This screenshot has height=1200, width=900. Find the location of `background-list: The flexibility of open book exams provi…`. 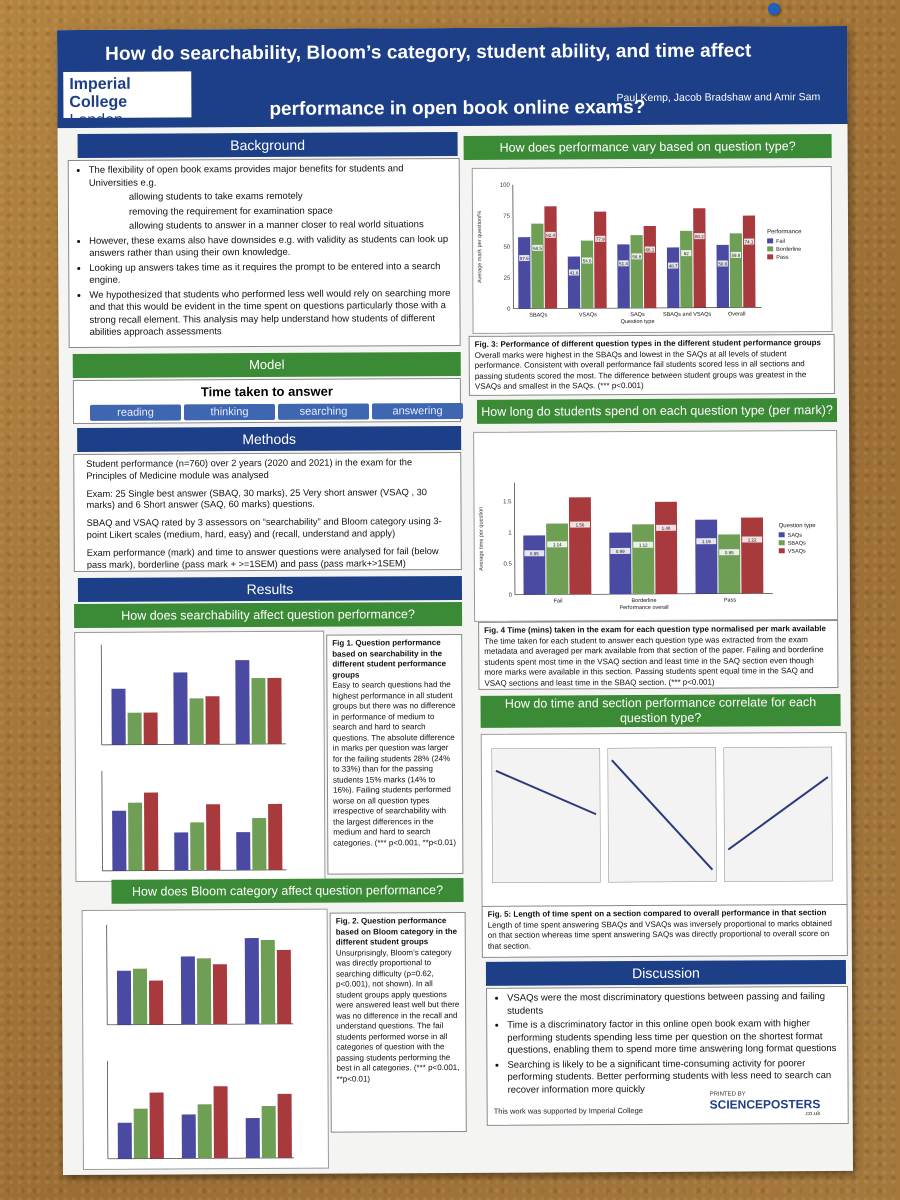

background-list: The flexibility of open book exams provi… is located at coordinates (264, 252).